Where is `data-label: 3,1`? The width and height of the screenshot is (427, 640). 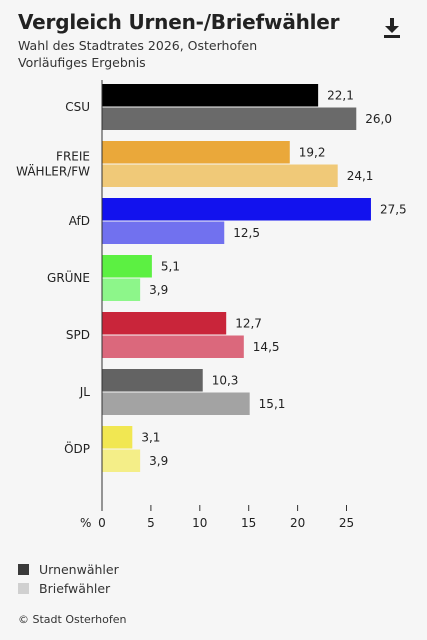 data-label: 3,1 is located at coordinates (150, 437).